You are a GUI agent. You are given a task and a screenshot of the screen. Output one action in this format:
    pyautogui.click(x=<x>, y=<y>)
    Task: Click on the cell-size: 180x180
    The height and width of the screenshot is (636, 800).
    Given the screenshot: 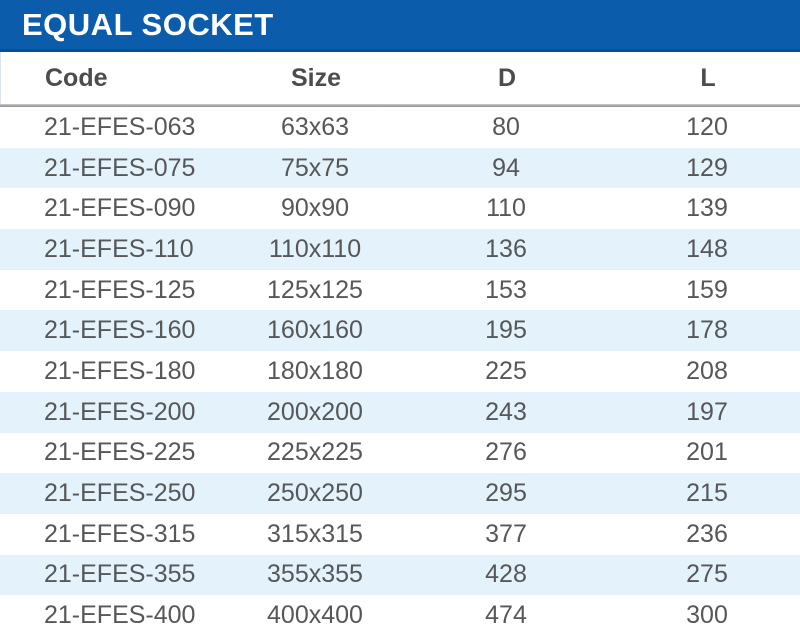 What is the action you would take?
    pyautogui.click(x=315, y=370)
    